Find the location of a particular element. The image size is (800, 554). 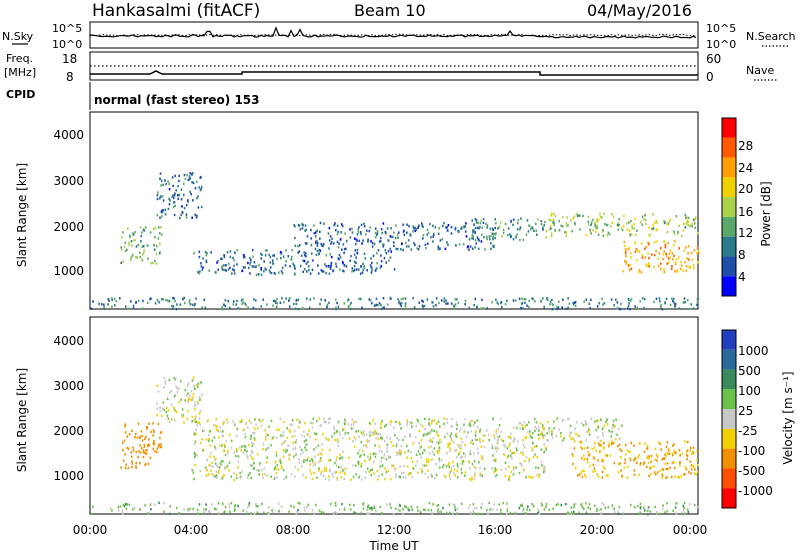

velocity-cbar-tick-neg100: -100 is located at coordinates (751, 451).